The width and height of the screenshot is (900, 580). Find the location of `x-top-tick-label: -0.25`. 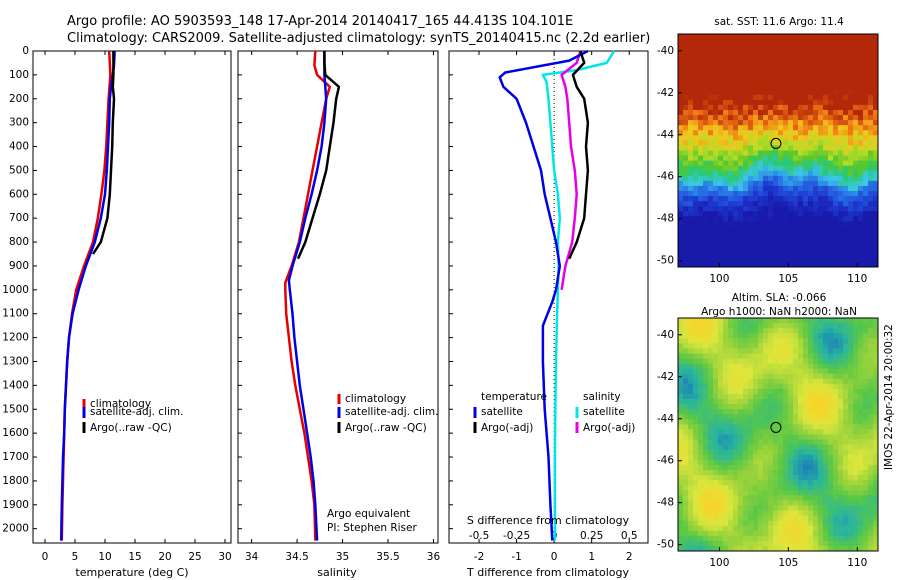

x-top-tick-label: -0.25 is located at coordinates (516, 536).